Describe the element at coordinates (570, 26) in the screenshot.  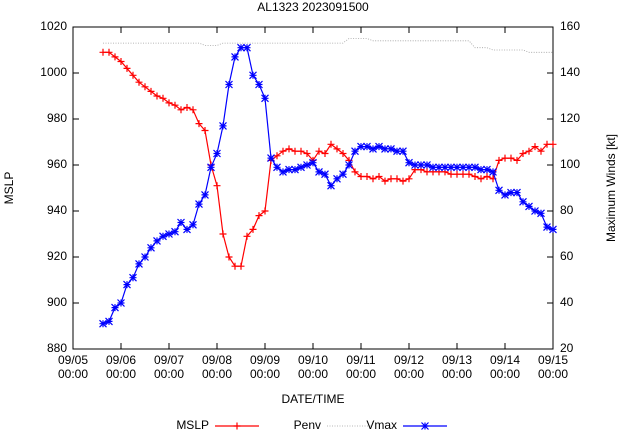
I see `y2-tick-label: 160` at that location.